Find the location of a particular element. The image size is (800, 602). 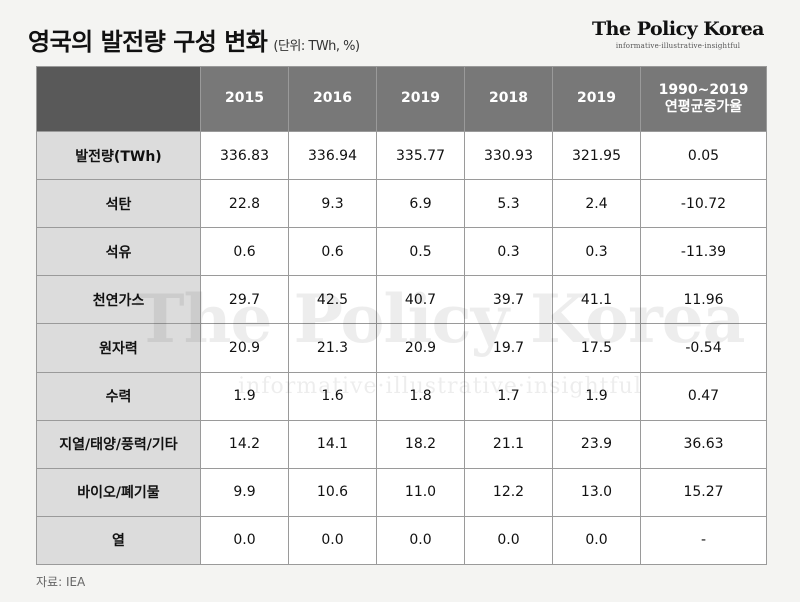

table-cell: 336.94 is located at coordinates (332, 155).